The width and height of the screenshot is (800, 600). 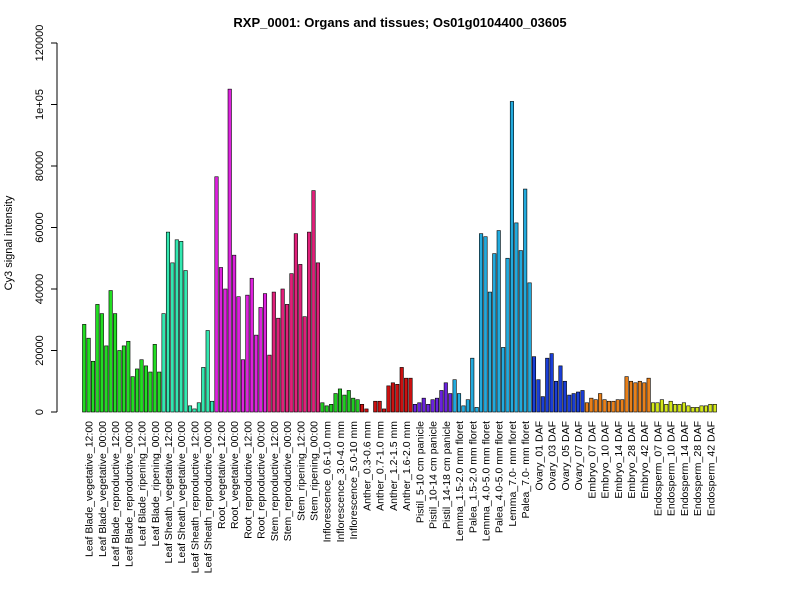 What do you see at coordinates (40, 104) in the screenshot?
I see `y-tick-label: 1e+05` at bounding box center [40, 104].